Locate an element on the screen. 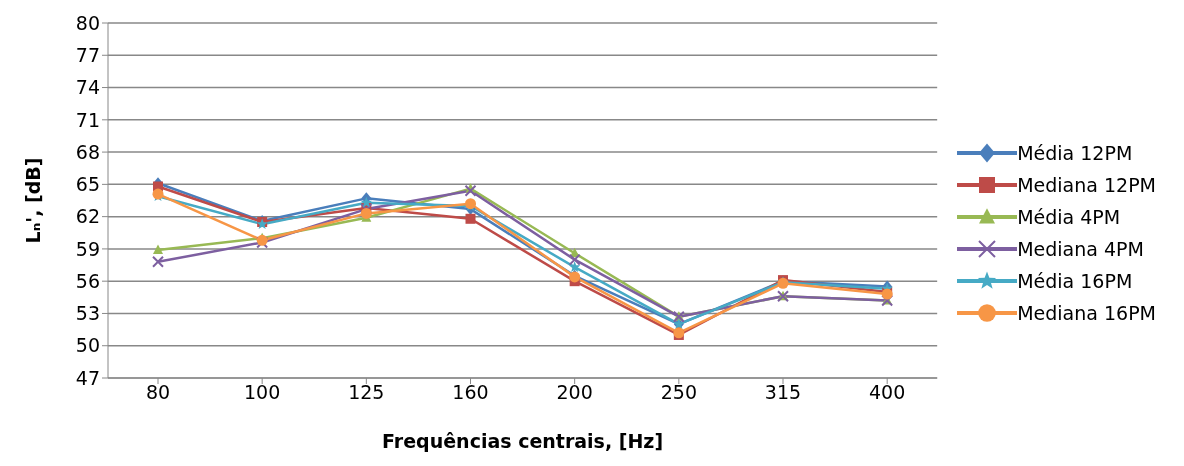  x-tick-label: 200 is located at coordinates (574, 392).